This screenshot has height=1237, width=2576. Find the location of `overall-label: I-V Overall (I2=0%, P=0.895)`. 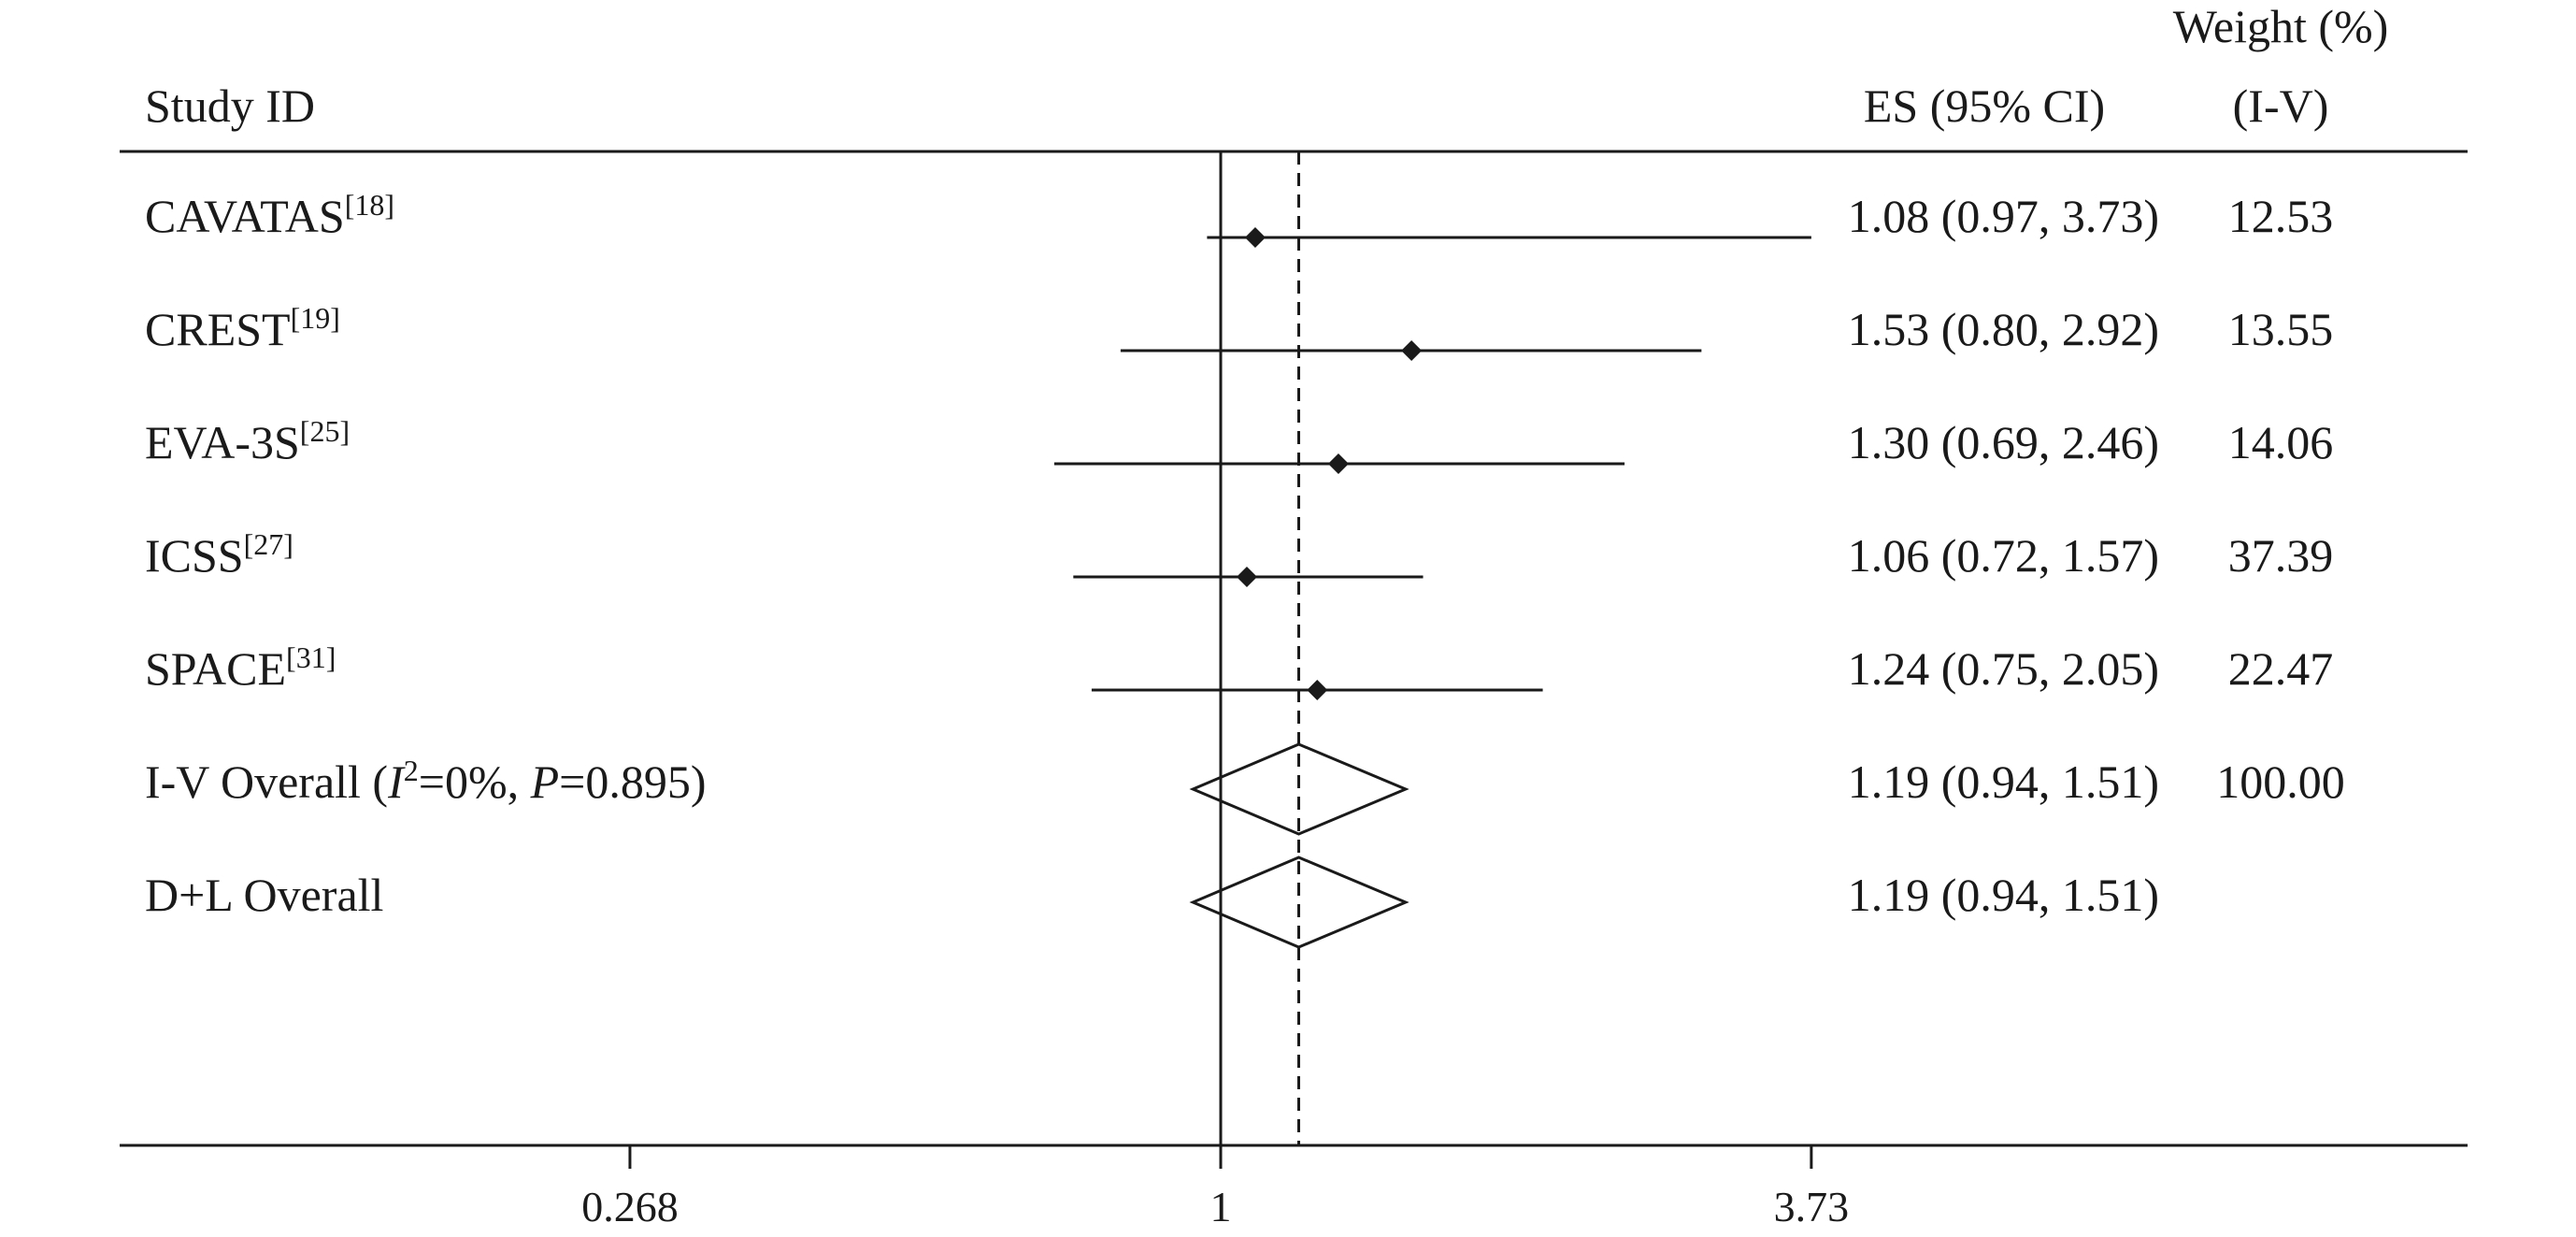

overall-label: I-V Overall (I2=0%, P=0.895) is located at coordinates (426, 781).